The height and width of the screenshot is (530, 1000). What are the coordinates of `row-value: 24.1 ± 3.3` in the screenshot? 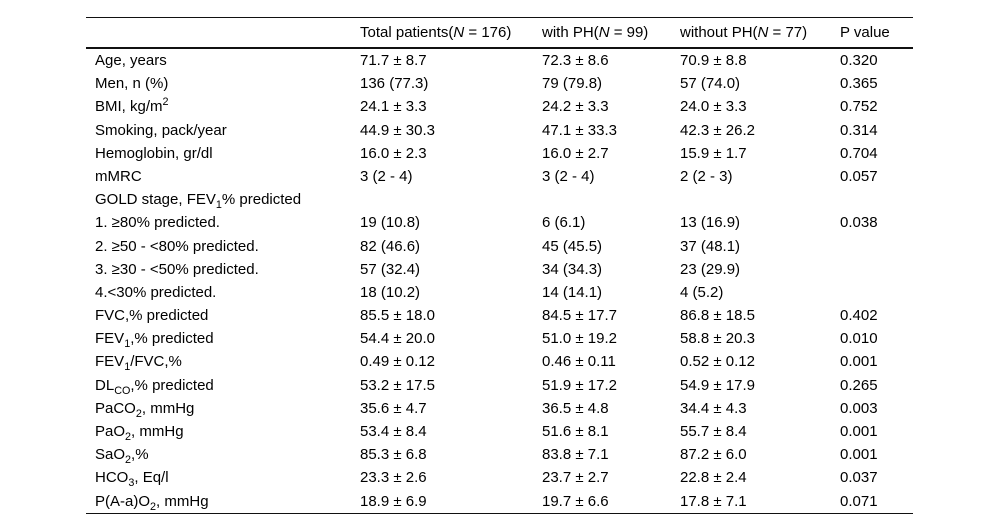 It's located at (393, 107).